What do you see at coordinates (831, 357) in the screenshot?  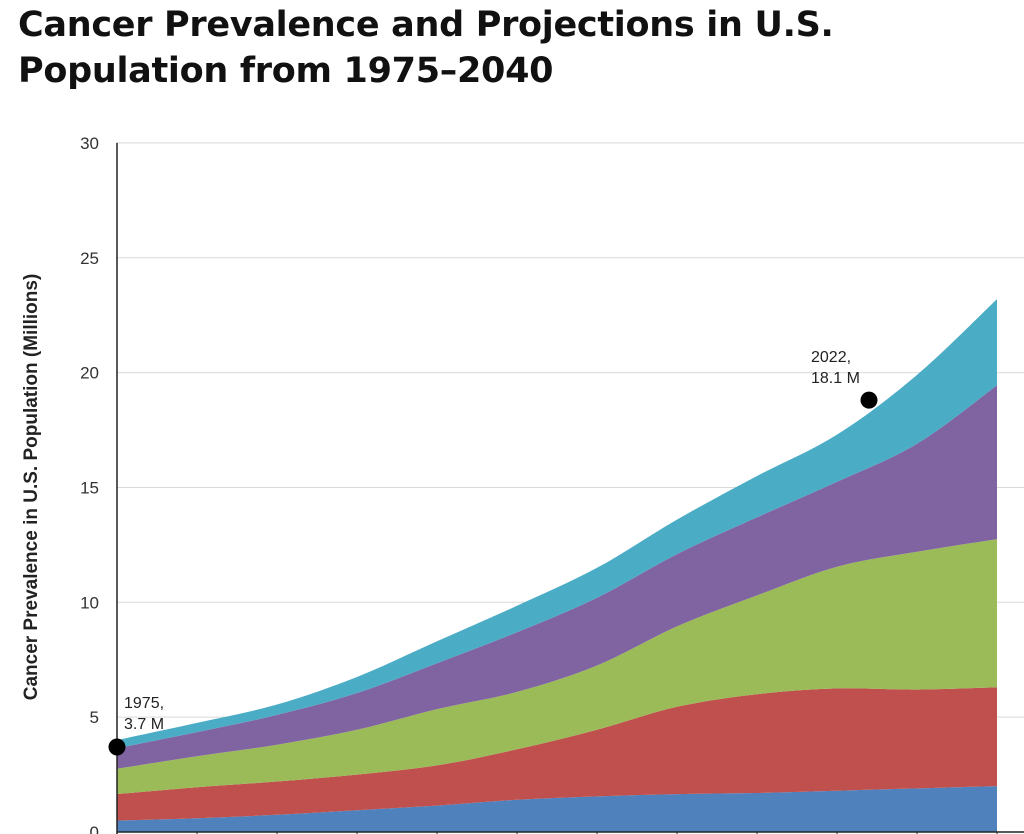 I see `annotation-label: 2022,` at bounding box center [831, 357].